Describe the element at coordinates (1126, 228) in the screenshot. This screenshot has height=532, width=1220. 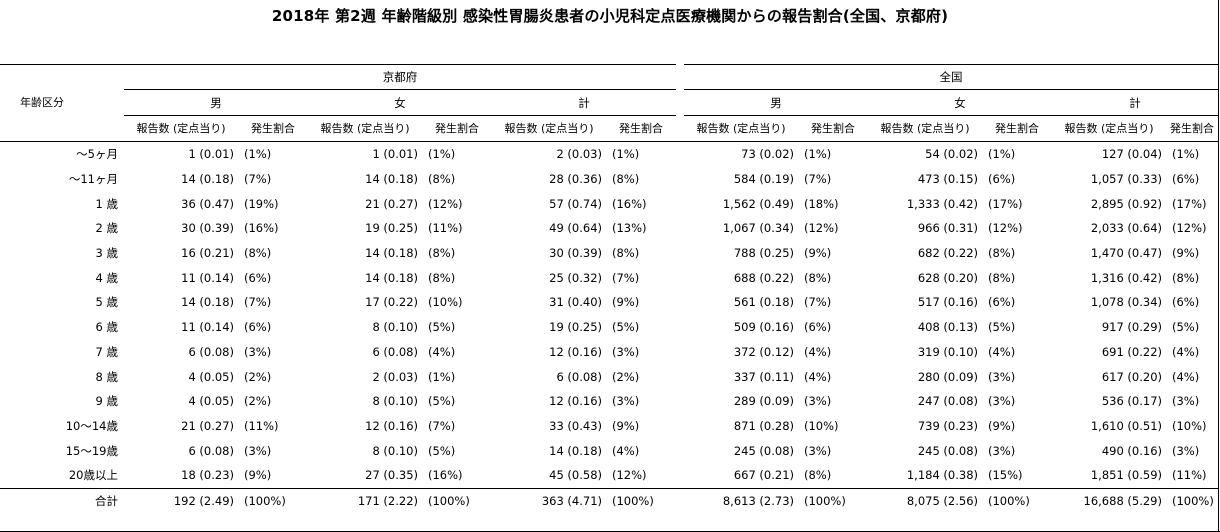
I see `report-count-cell: 2,033 (0.64)` at that location.